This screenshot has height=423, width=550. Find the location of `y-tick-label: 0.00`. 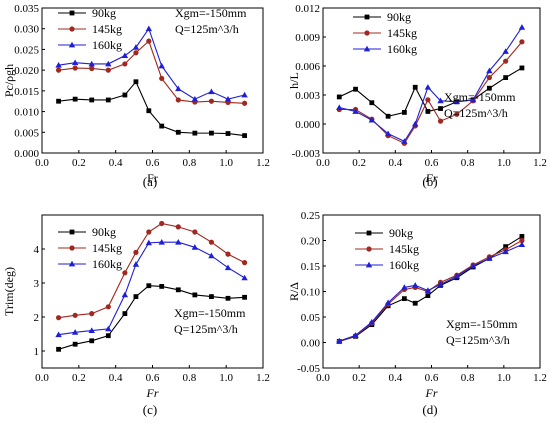

y-tick-label: 0.00 is located at coordinates (311, 344).